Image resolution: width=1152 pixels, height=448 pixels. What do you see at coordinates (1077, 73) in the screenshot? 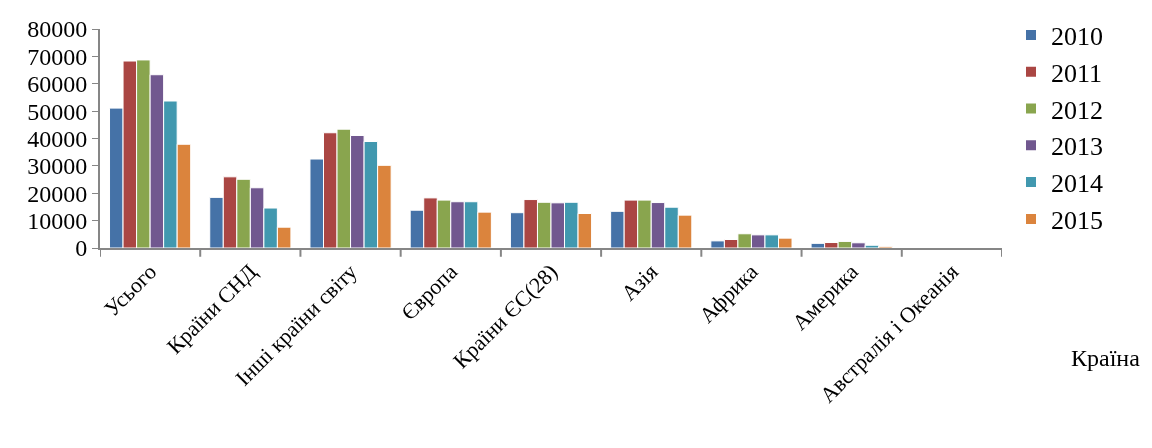
I see `legend-label: 2011` at bounding box center [1077, 73].